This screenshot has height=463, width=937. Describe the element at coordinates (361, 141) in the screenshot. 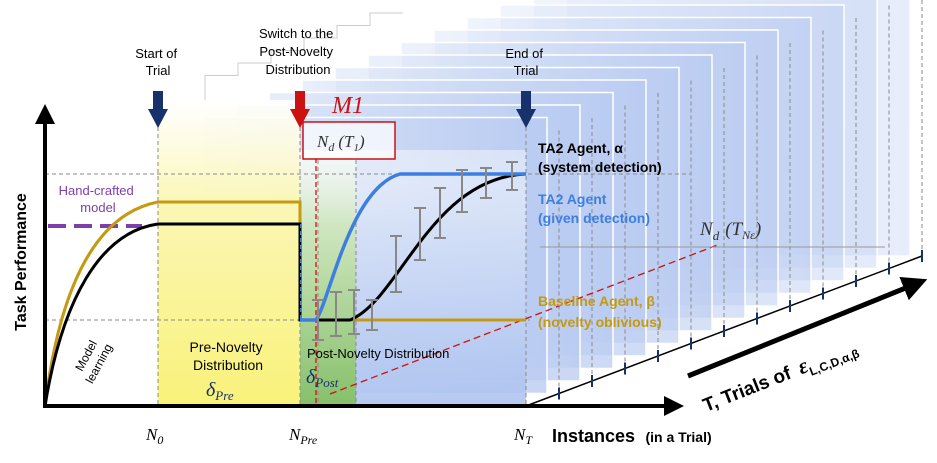

I see `nd-t1-close: )` at that location.